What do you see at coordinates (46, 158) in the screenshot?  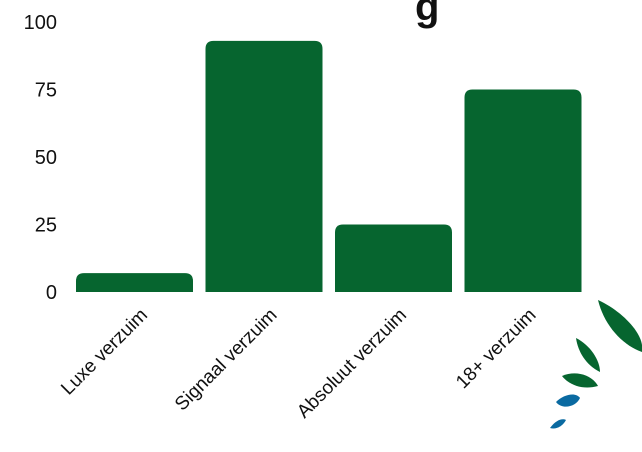 I see `y-tick-label: 50` at bounding box center [46, 158].